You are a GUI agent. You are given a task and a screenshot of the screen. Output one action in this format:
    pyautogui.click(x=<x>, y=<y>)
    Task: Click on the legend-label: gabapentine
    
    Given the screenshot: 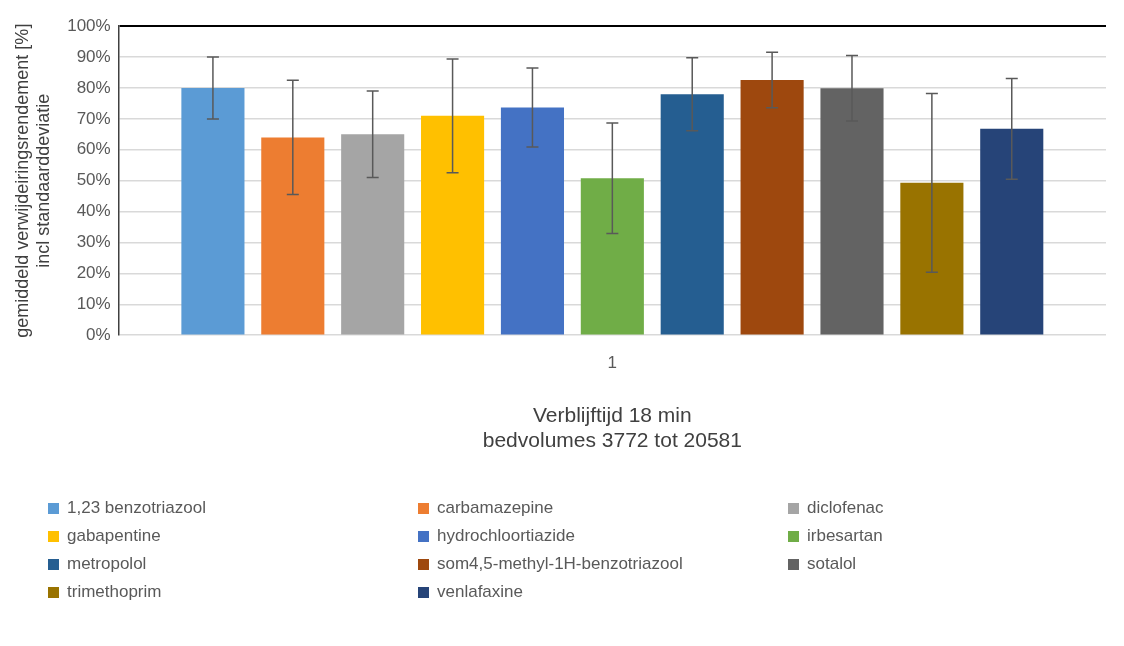 What is the action you would take?
    pyautogui.click(x=114, y=536)
    